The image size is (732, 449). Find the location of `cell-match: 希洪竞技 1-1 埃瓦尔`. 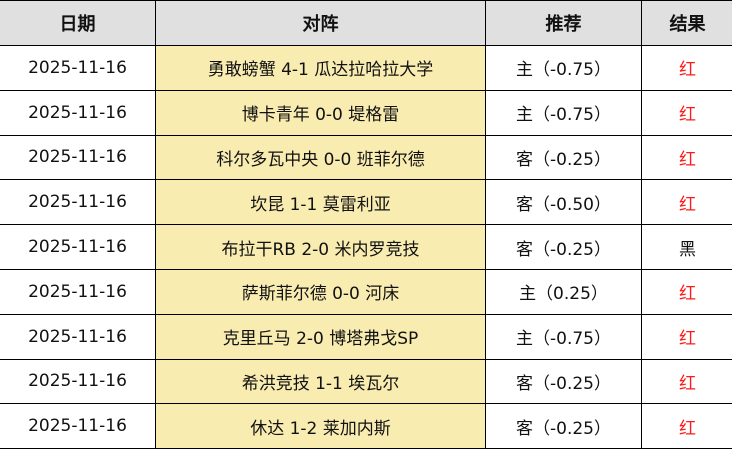

cell-match: 希洪竞技 1-1 埃瓦尔 is located at coordinates (321, 381).